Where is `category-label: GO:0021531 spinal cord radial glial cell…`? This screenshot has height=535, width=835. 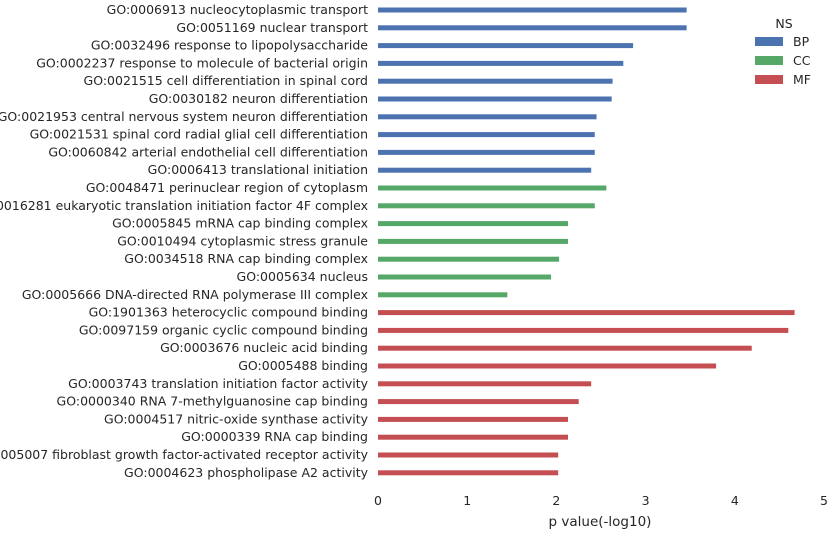
category-label: GO:0021531 spinal cord radial glial cell… is located at coordinates (199, 134).